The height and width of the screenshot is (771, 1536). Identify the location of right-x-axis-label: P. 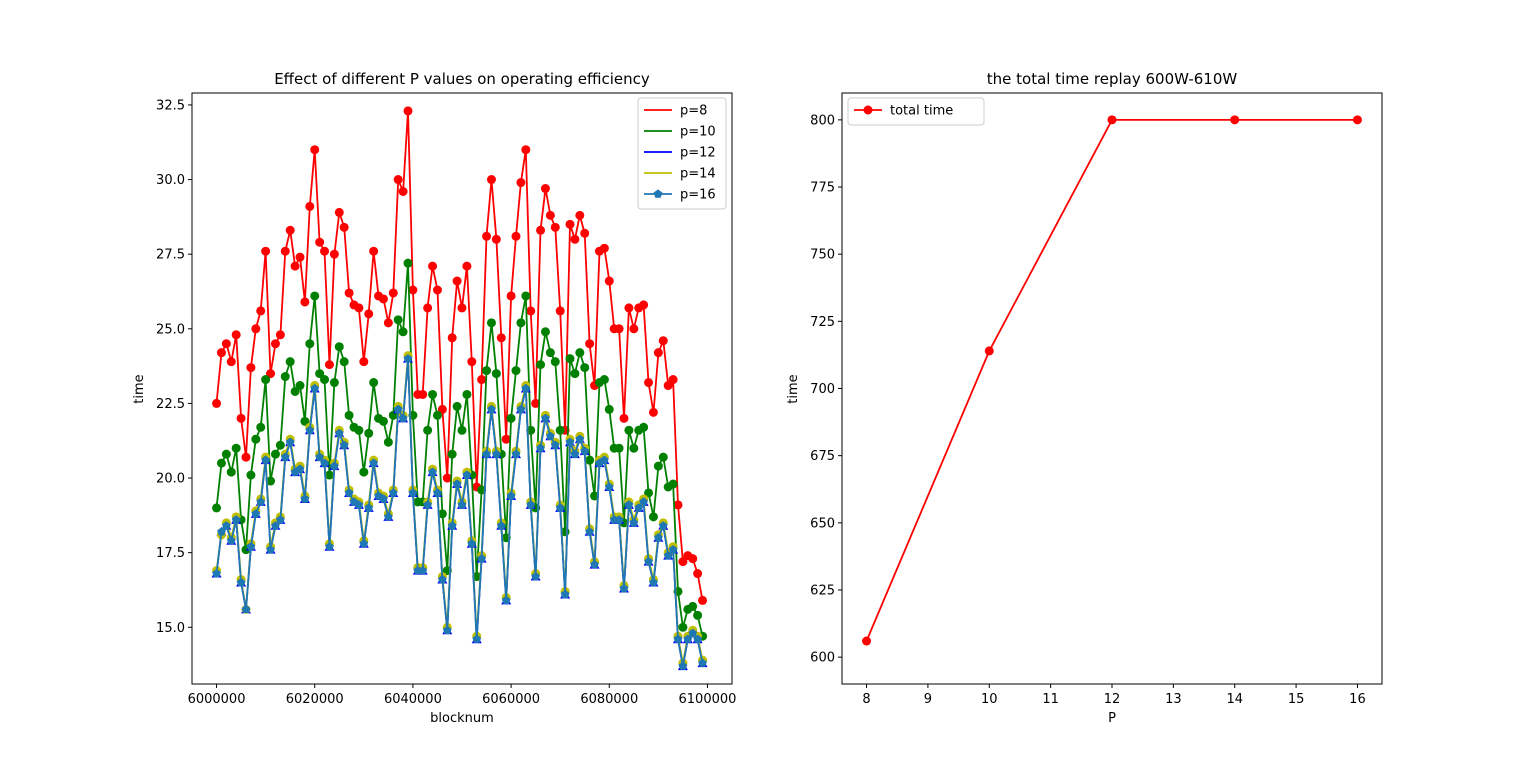
(1112, 718).